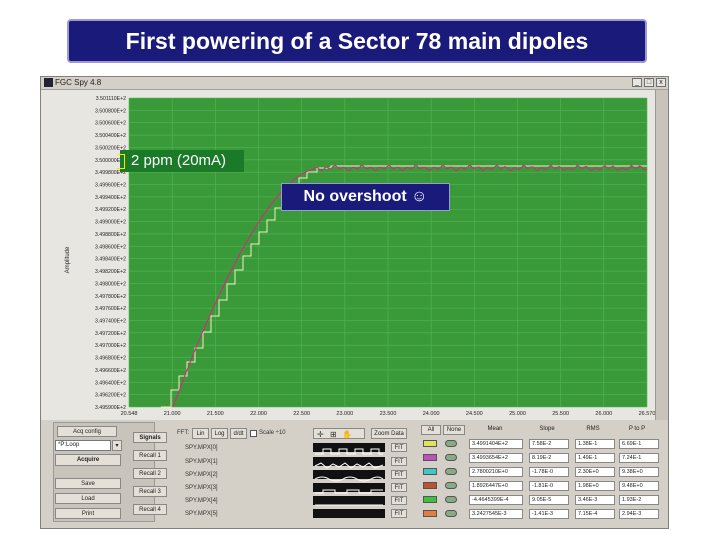  I want to click on ptp-value: 2.94E-3, so click(639, 514).